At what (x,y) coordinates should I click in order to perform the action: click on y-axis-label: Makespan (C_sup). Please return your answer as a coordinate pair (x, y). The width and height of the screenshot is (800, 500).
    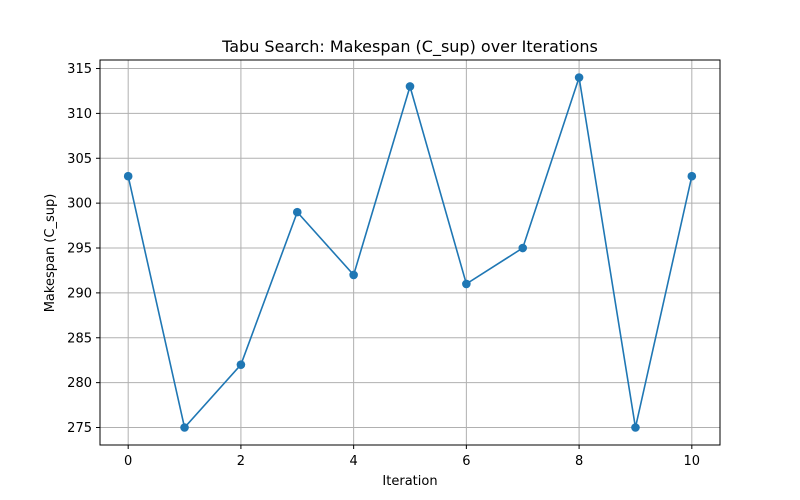
    Looking at the image, I should click on (50, 253).